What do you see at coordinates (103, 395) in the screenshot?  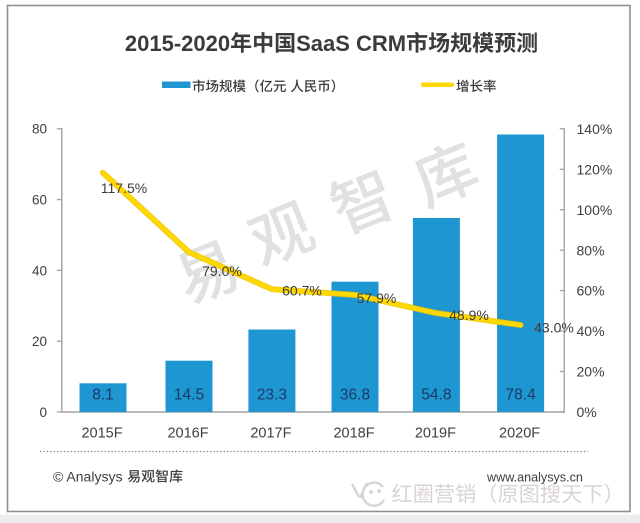 I see `svg-text: 8.1` at bounding box center [103, 395].